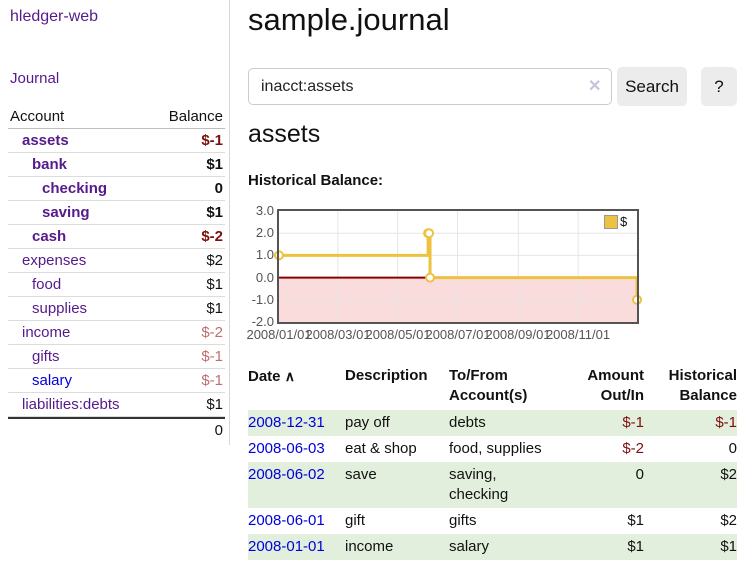 The width and height of the screenshot is (742, 582). Describe the element at coordinates (624, 221) in the screenshot. I see `legend-label: $` at that location.